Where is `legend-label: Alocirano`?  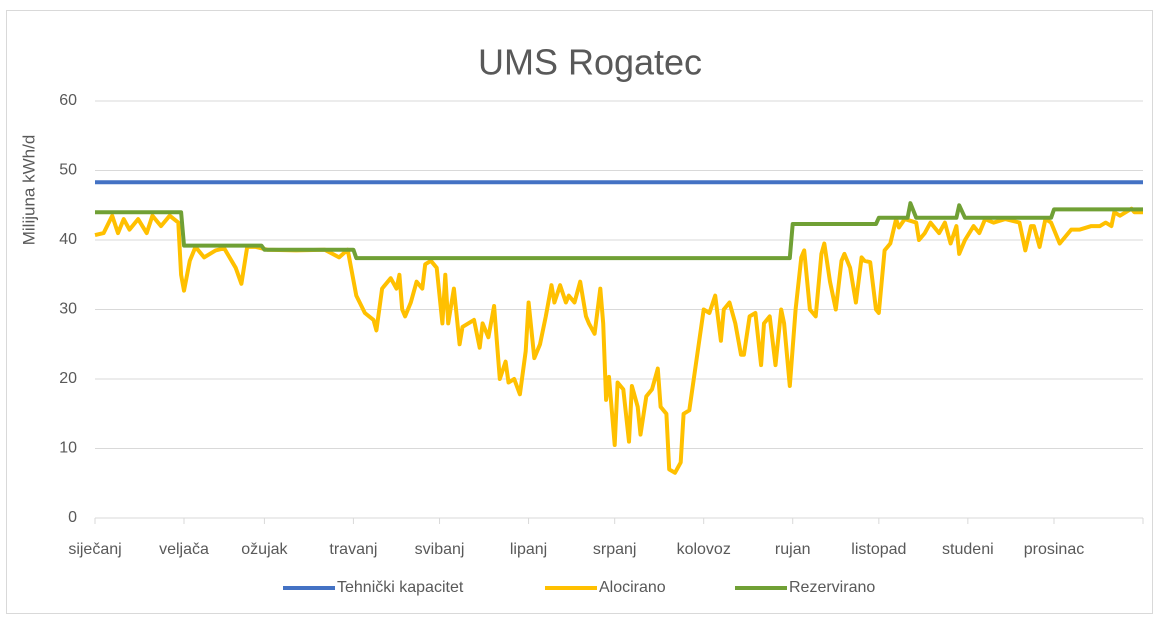
legend-label: Alocirano is located at coordinates (632, 587).